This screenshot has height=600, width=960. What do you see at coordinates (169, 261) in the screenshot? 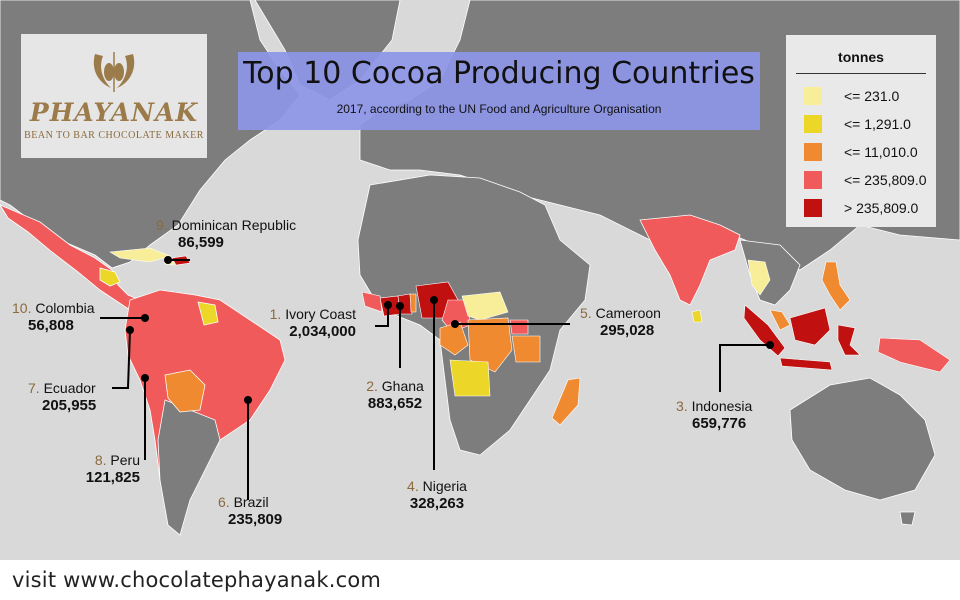
I see `haiti` at bounding box center [169, 261].